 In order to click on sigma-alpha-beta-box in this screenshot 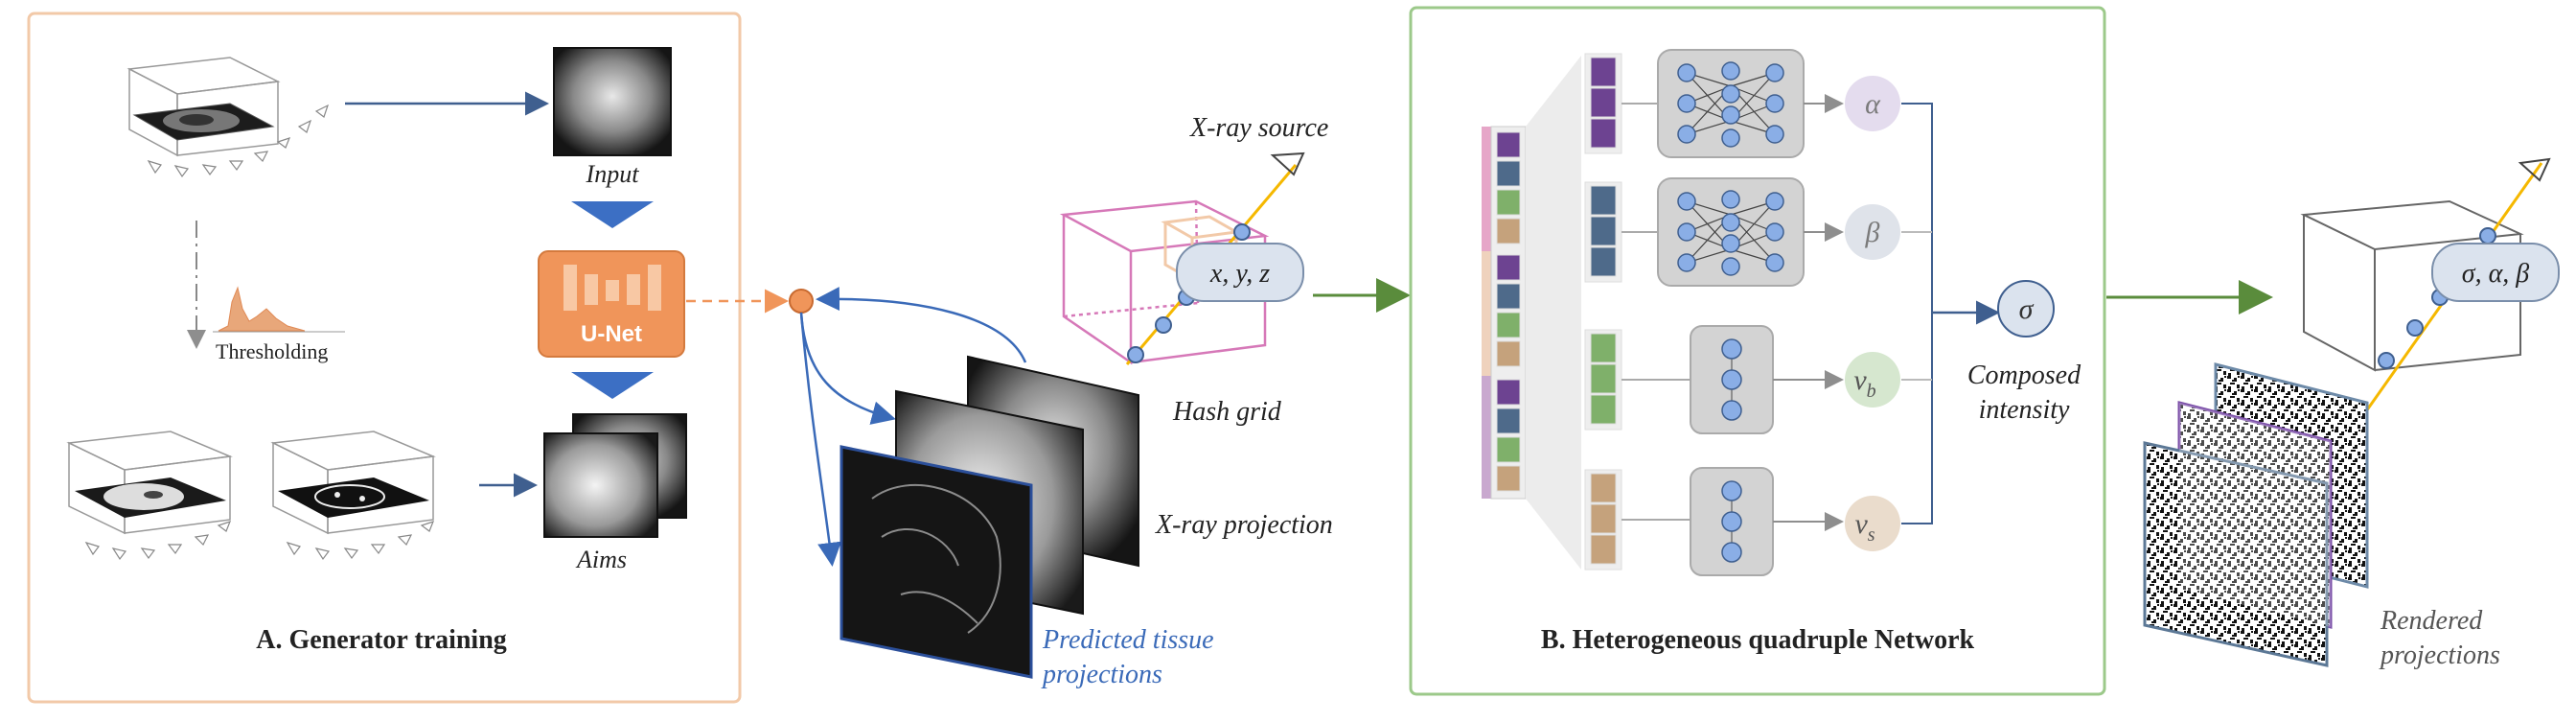, I will do `click(2495, 272)`.